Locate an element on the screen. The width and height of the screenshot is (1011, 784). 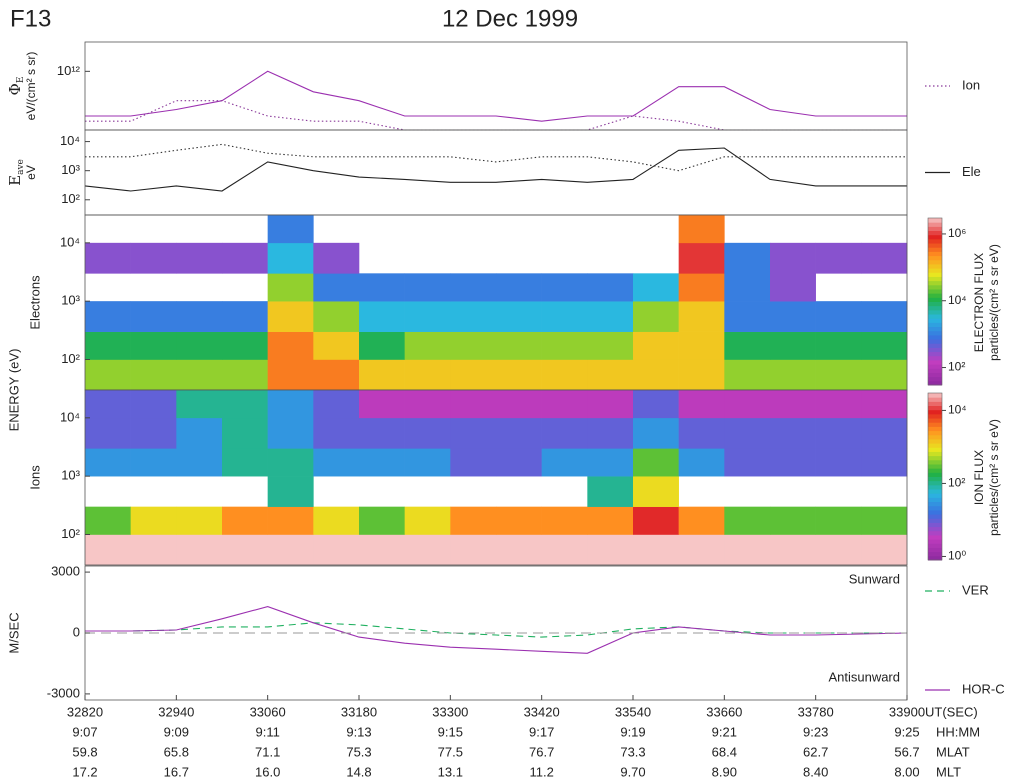
chart-title: 12 Dec 1999 is located at coordinates (510, 18).